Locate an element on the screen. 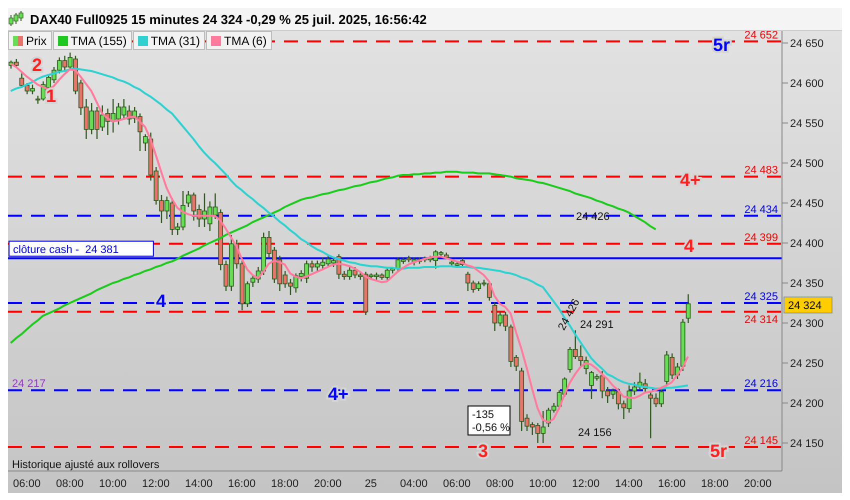 The height and width of the screenshot is (500, 850). y-tick-label: 24 150 is located at coordinates (807, 444).